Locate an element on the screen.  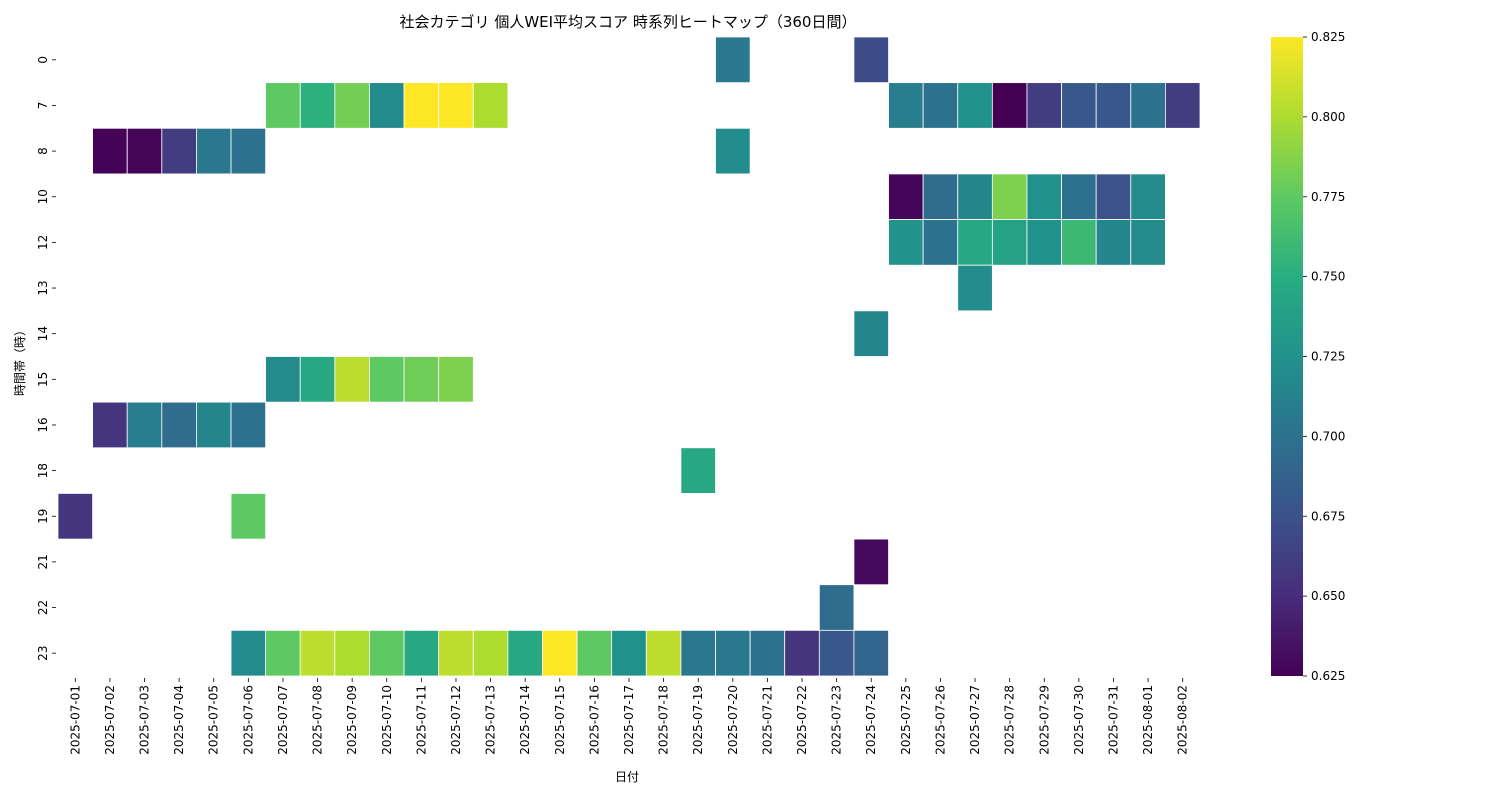
x-tick-label: 2025-08-01 is located at coordinates (1148, 720).